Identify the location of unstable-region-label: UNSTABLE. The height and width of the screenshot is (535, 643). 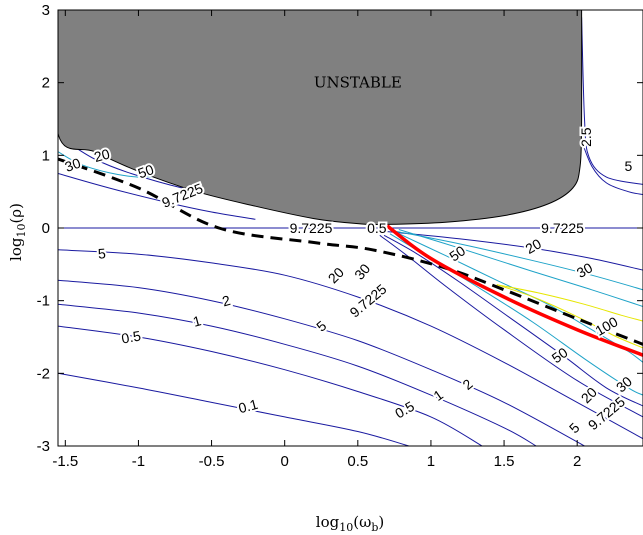
(358, 83).